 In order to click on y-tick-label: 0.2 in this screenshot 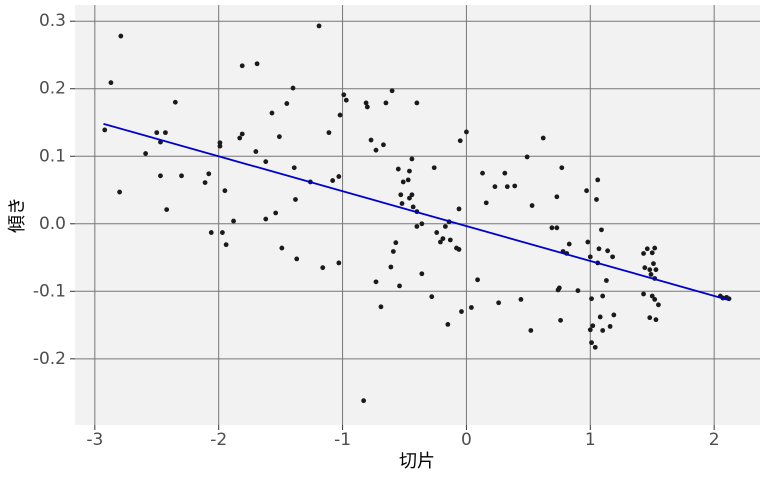, I will do `click(52, 89)`.